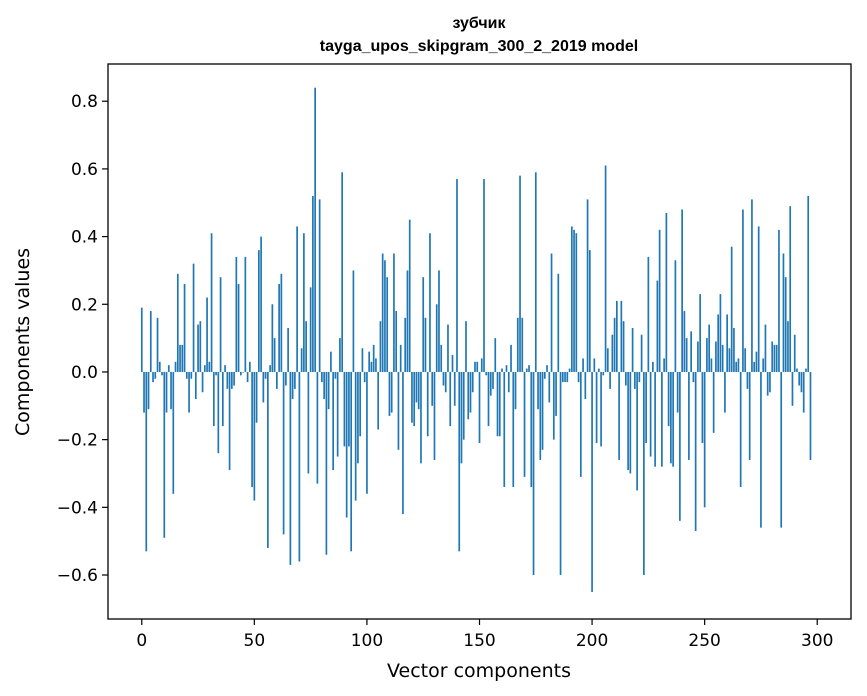 This screenshot has height=696, width=867. I want to click on x-tick-label: 0, so click(141, 641).